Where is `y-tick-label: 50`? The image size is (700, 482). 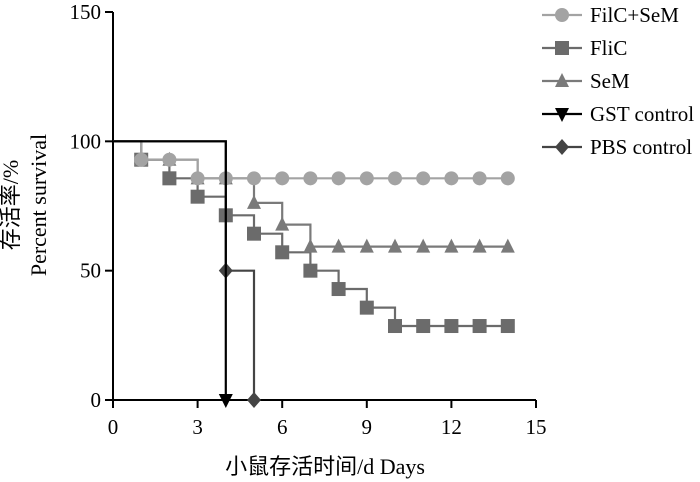
y-tick-label: 50 is located at coordinates (90, 271).